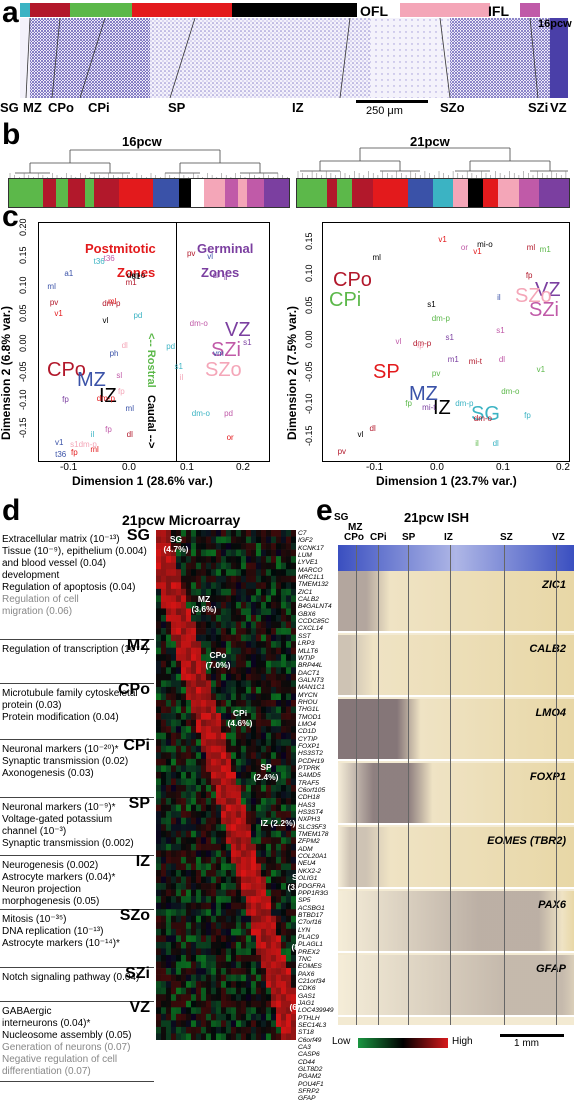  I want to click on heatmap-zone-label: SG (4.7%), so click(176, 544).